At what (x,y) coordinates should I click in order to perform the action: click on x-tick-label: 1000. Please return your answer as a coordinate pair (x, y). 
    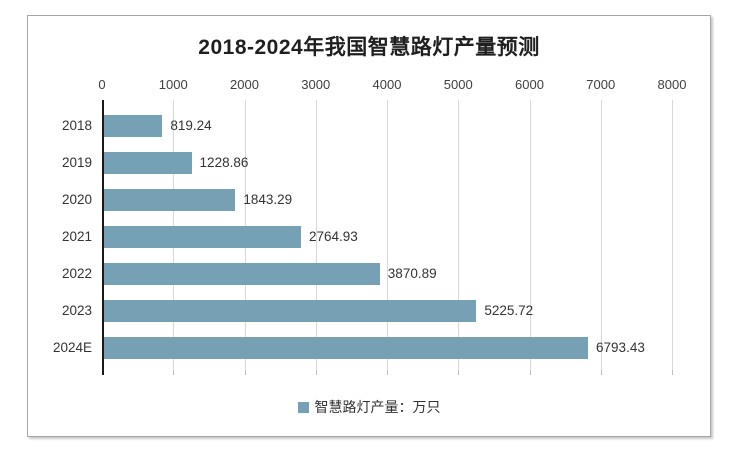
    Looking at the image, I should click on (173, 84).